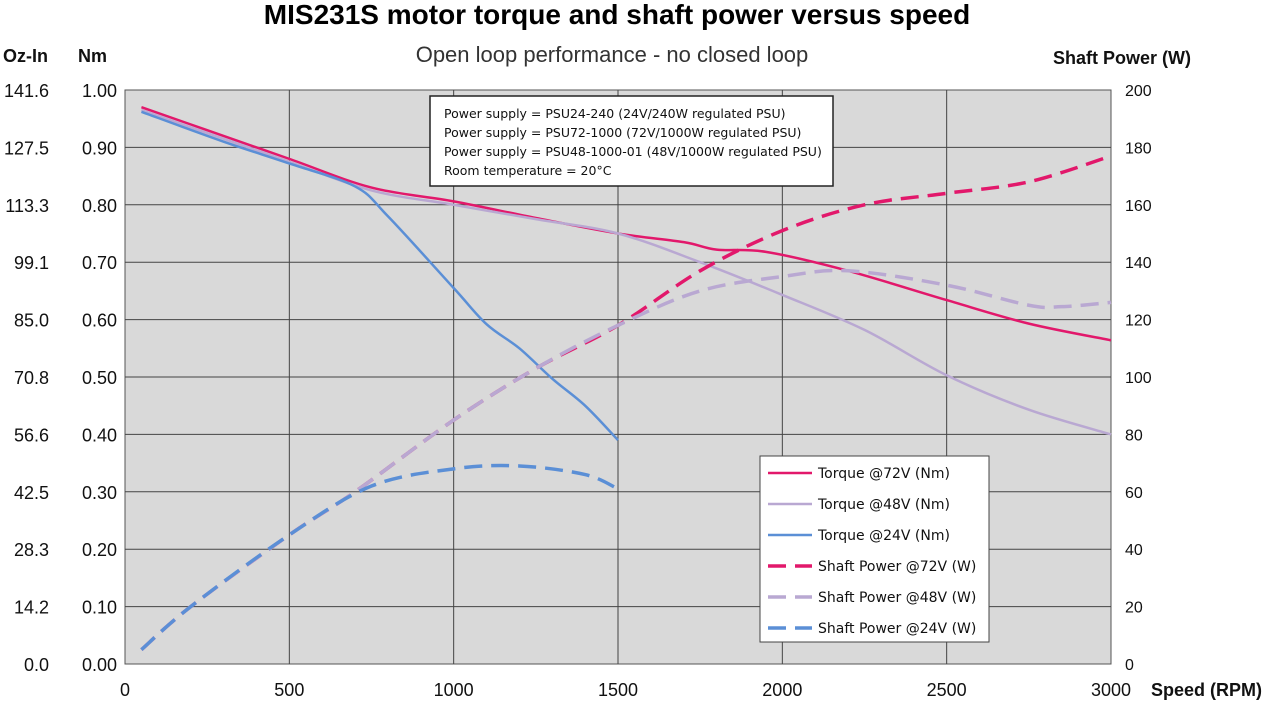  I want to click on y-tick-label-ozin: 0.0, so click(36, 665).